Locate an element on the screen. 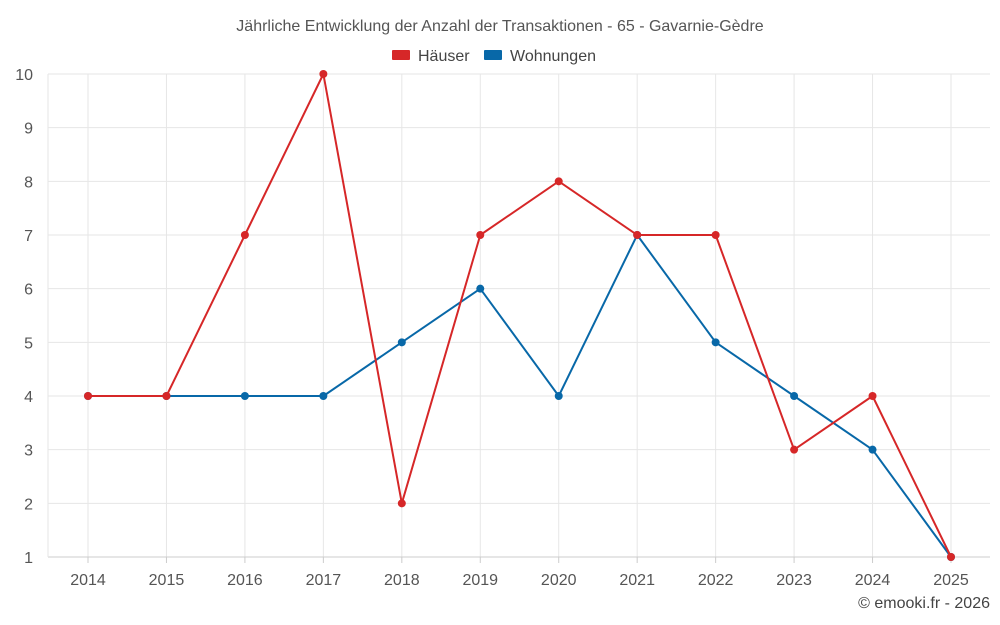 The height and width of the screenshot is (625, 1000). legend: Häuser Wohnungen is located at coordinates (494, 56).